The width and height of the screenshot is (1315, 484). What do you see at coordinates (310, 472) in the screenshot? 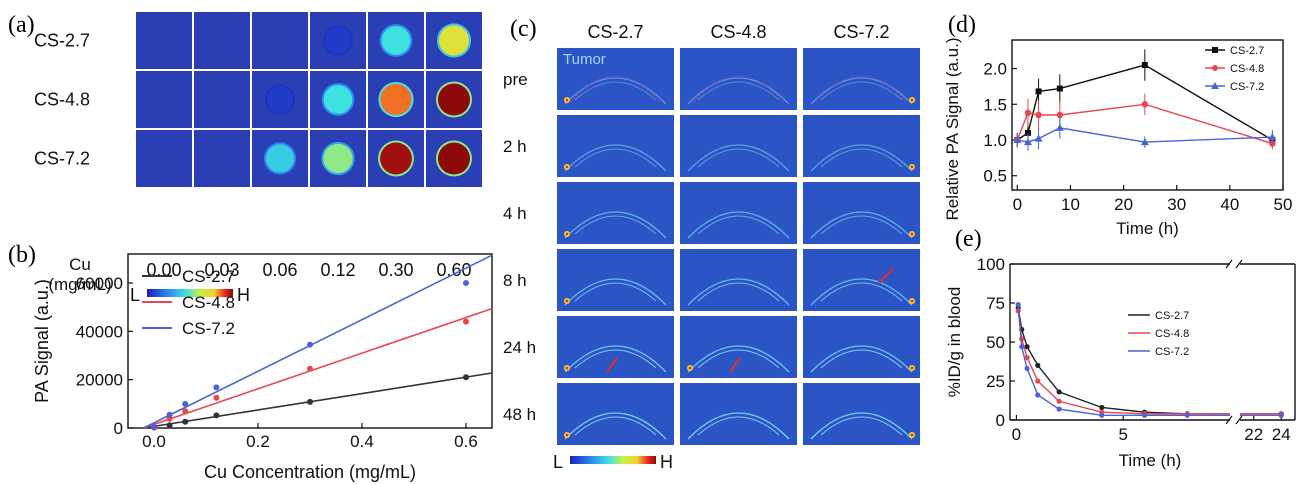
I see `b-xaxis-label: Cu Concentration (mg/mL)` at bounding box center [310, 472].